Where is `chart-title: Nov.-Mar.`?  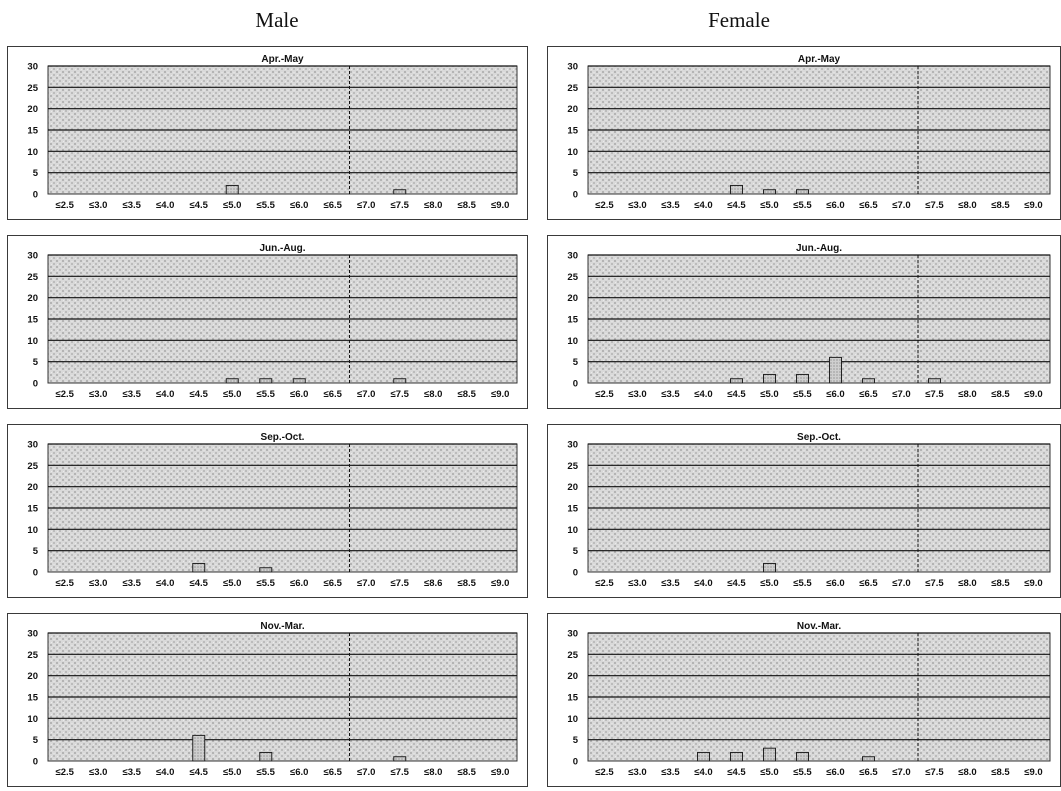 chart-title: Nov.-Mar. is located at coordinates (819, 626).